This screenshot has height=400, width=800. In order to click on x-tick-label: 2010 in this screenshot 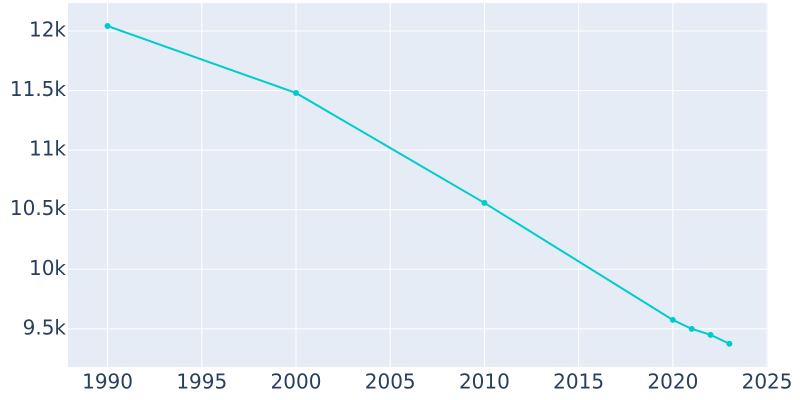, I will do `click(484, 382)`.